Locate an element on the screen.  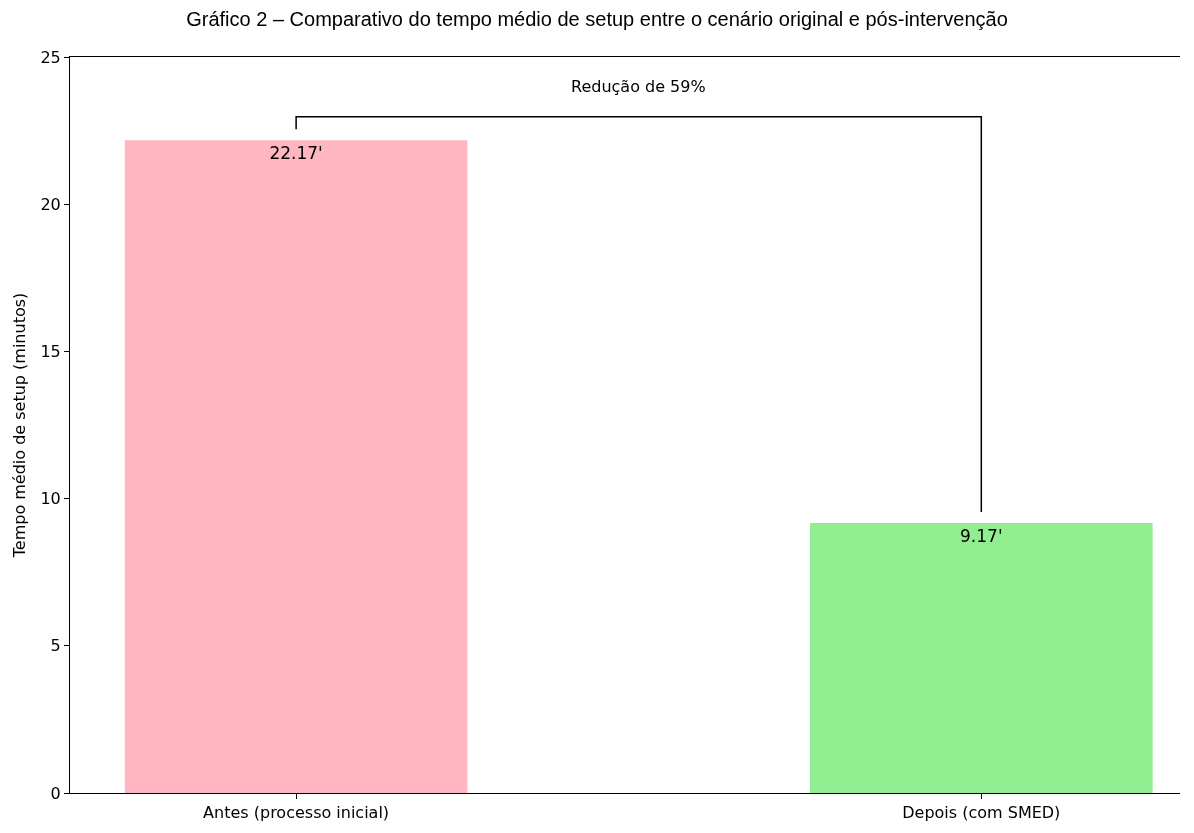
annotation: Redução de 59% is located at coordinates (638, 86).